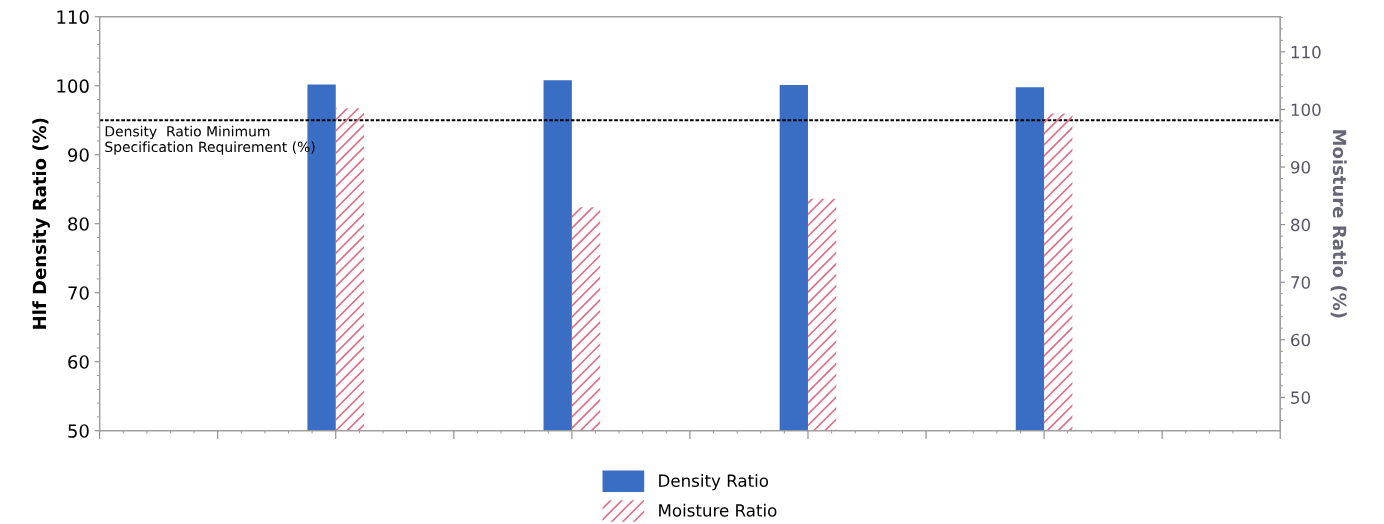 Image resolution: width=1384 pixels, height=524 pixels. I want to click on y-tick-label: 90, so click(78, 155).